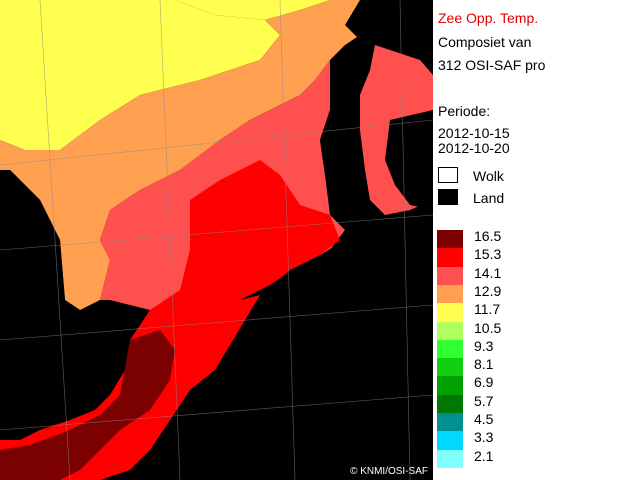 The width and height of the screenshot is (640, 480). What do you see at coordinates (488, 236) in the screenshot?
I see `color-scale-label: 16.5` at bounding box center [488, 236].